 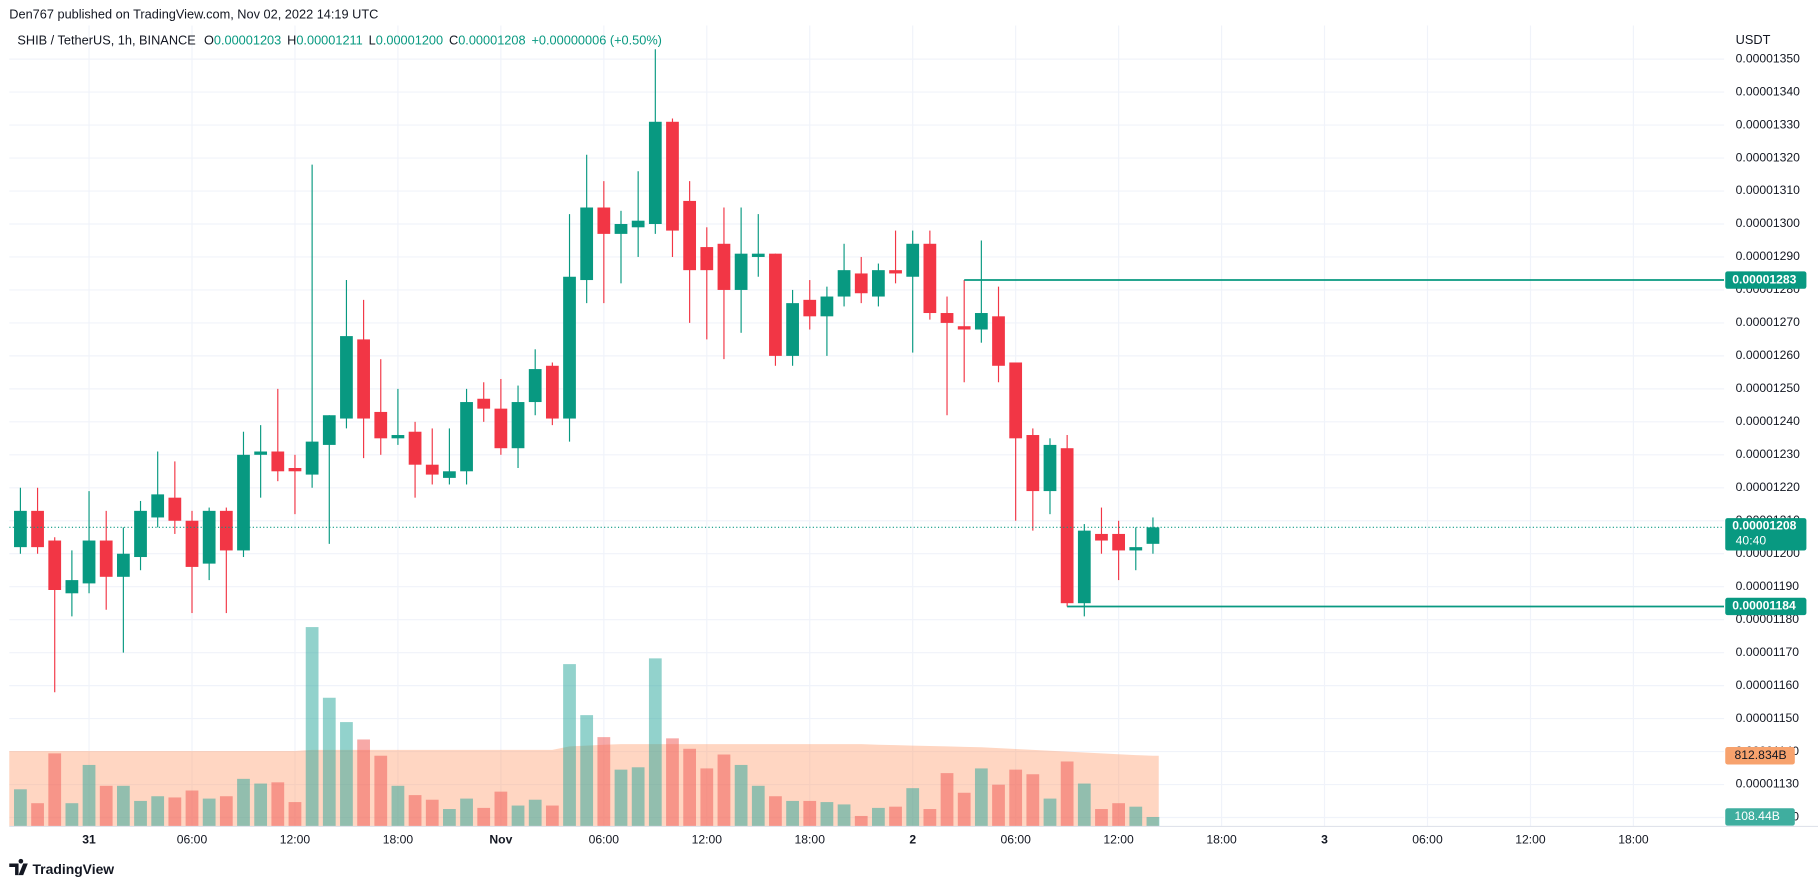 I want to click on y-tick-label: 0.00001150, so click(x=1768, y=718).